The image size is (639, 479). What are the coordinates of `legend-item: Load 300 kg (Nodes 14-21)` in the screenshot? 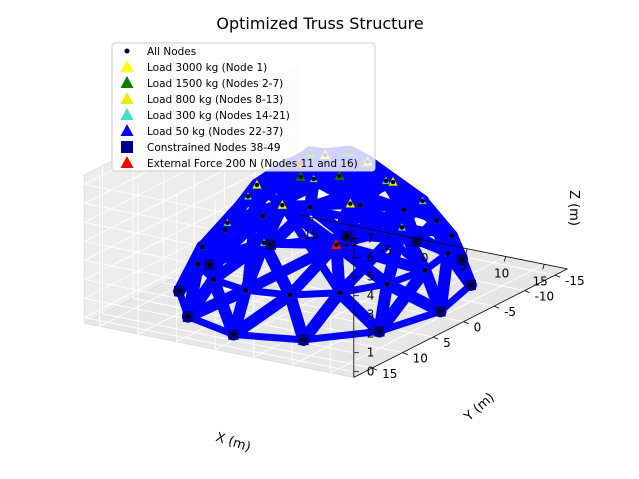 It's located at (205, 115).